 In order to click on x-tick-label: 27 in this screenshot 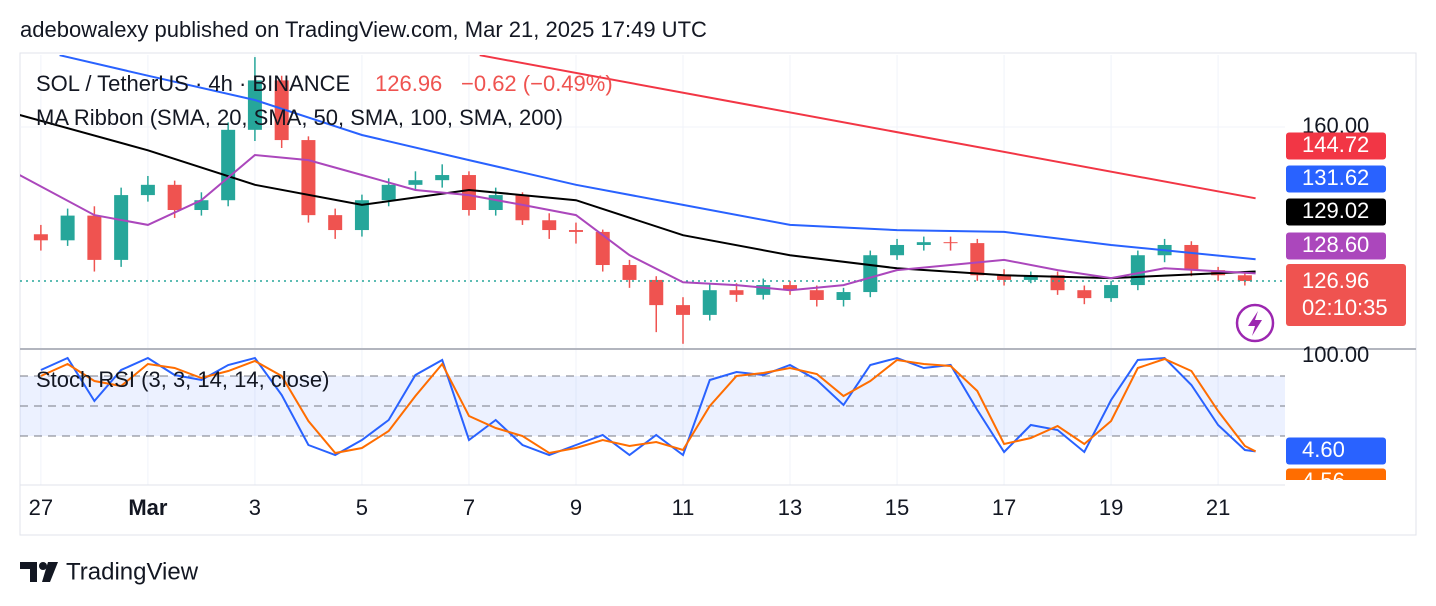, I will do `click(41, 507)`.